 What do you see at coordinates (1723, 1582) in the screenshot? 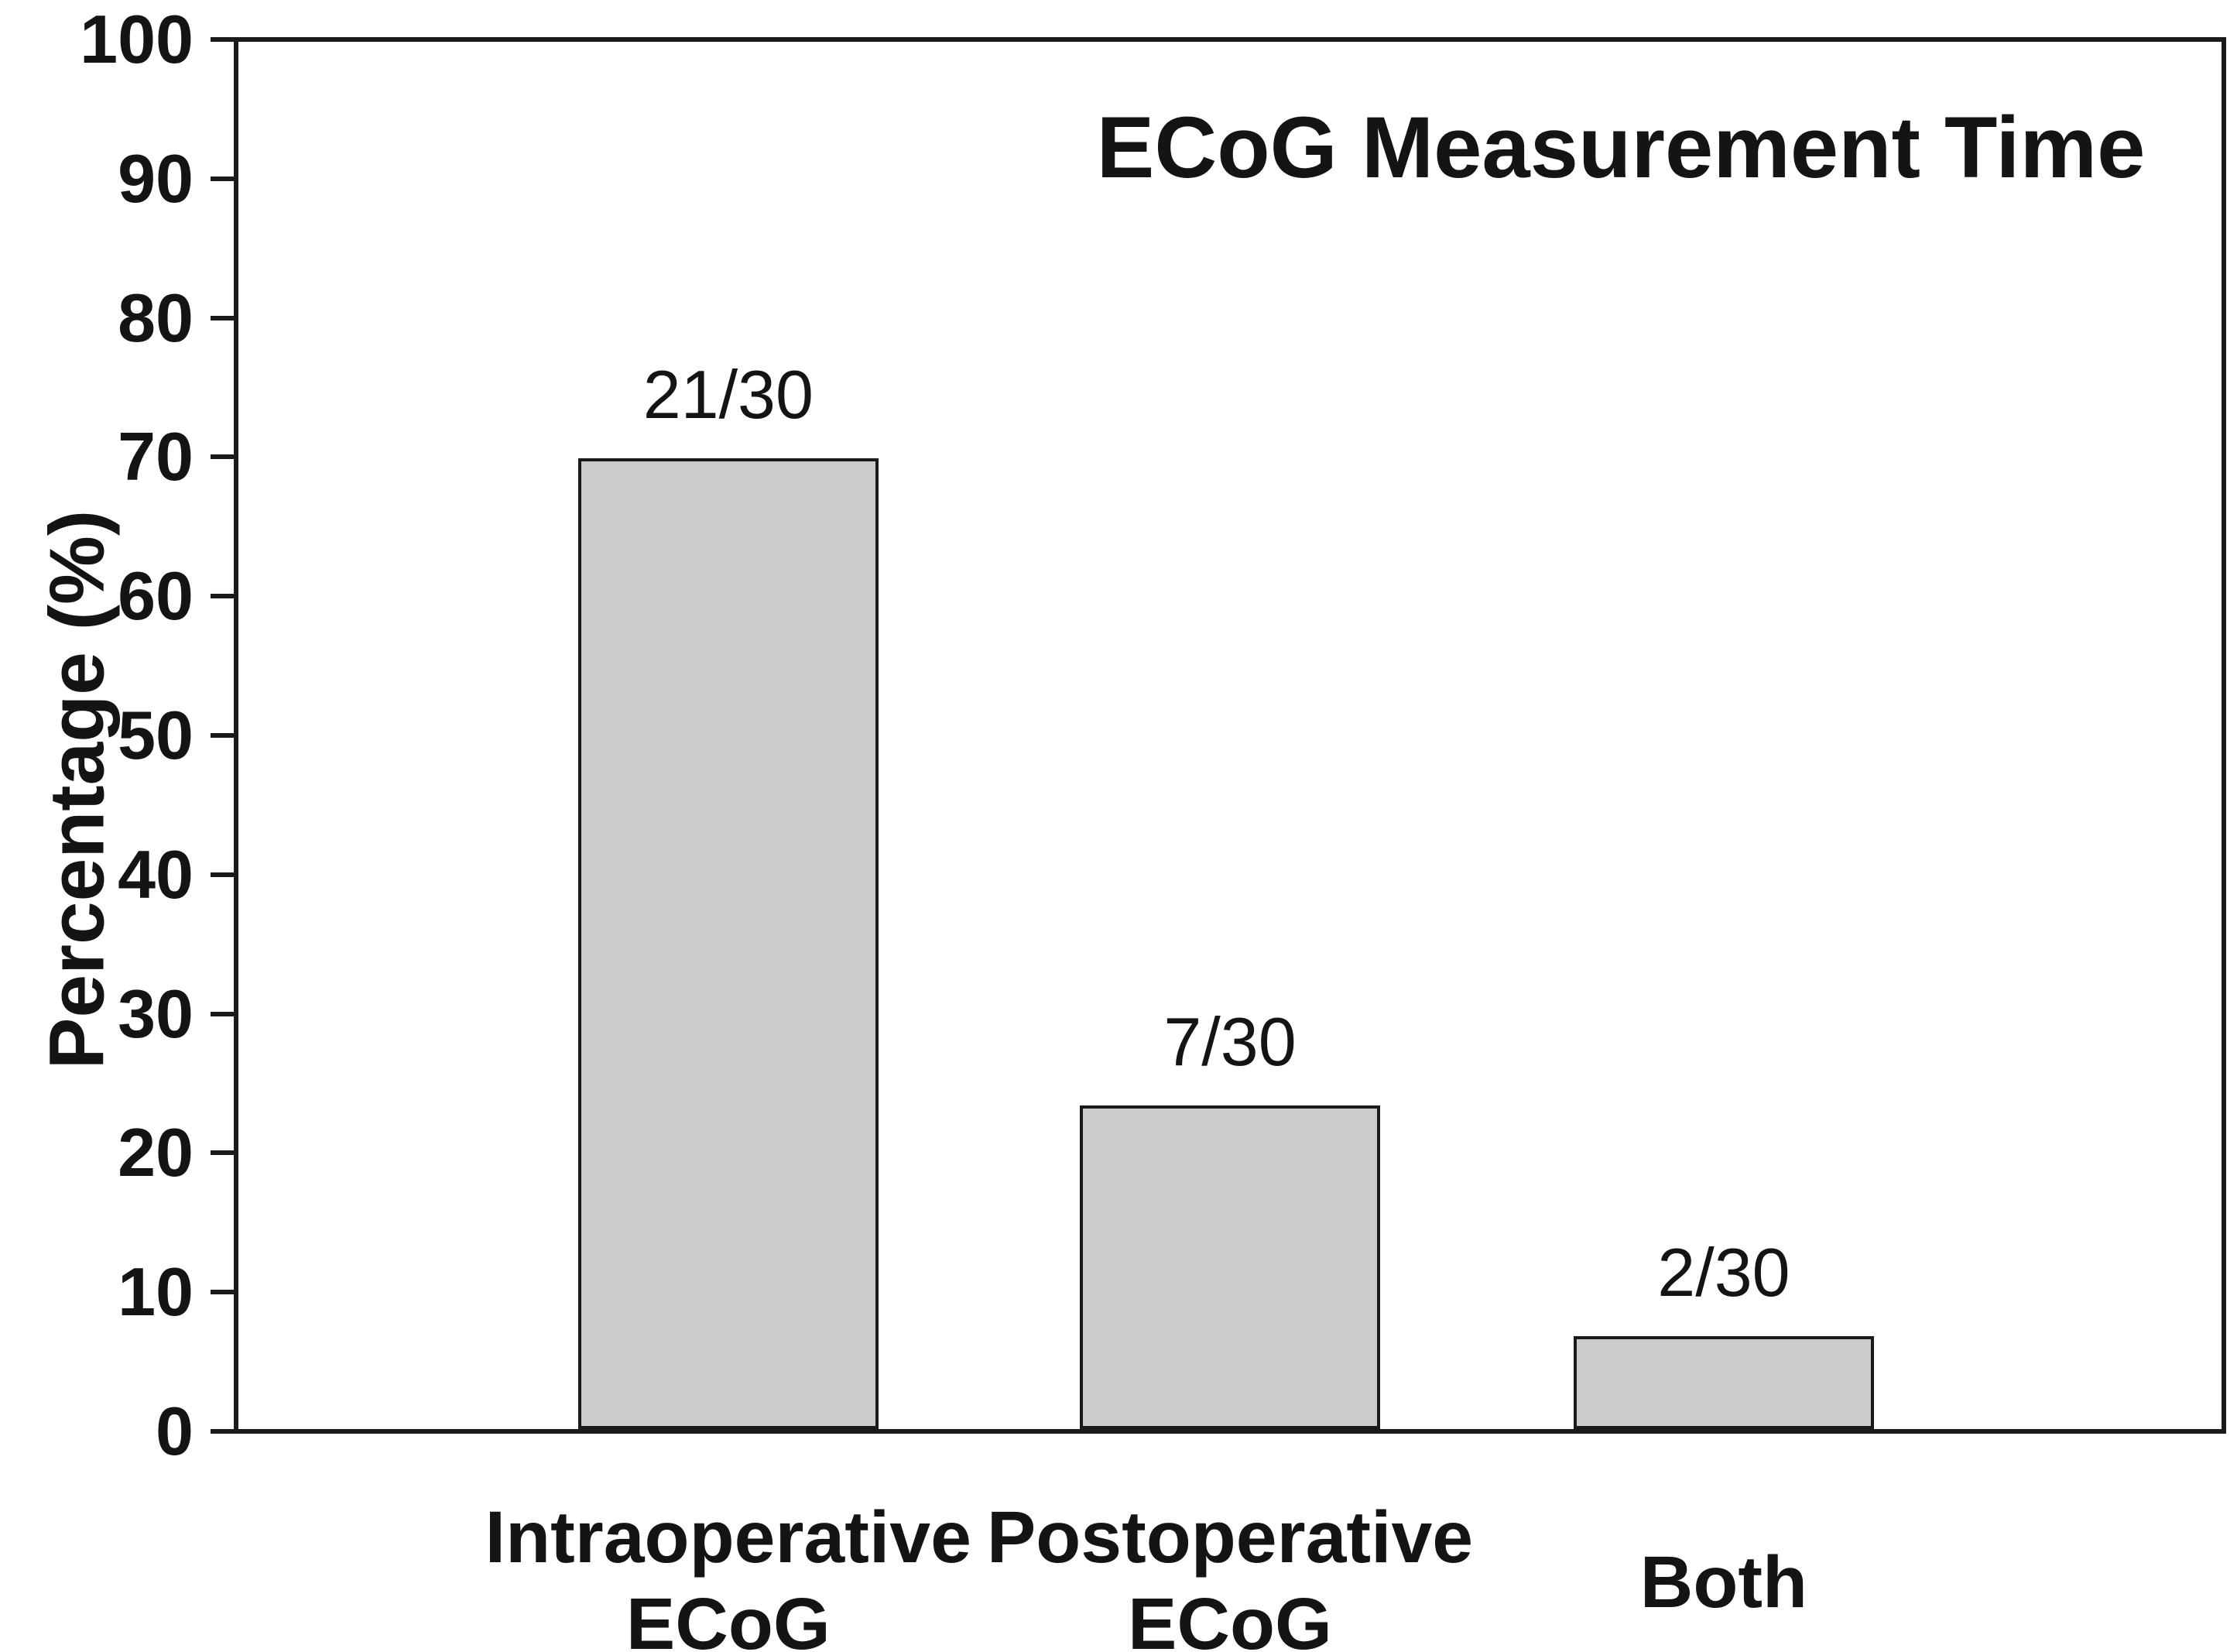
I see `x-category-label: Both` at bounding box center [1723, 1582].